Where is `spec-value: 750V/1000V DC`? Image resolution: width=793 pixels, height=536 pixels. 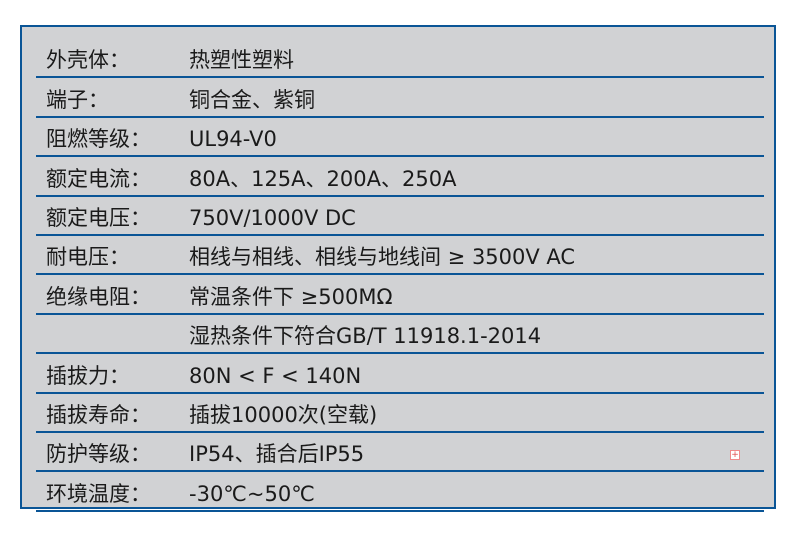 spec-value: 750V/1000V DC is located at coordinates (272, 217).